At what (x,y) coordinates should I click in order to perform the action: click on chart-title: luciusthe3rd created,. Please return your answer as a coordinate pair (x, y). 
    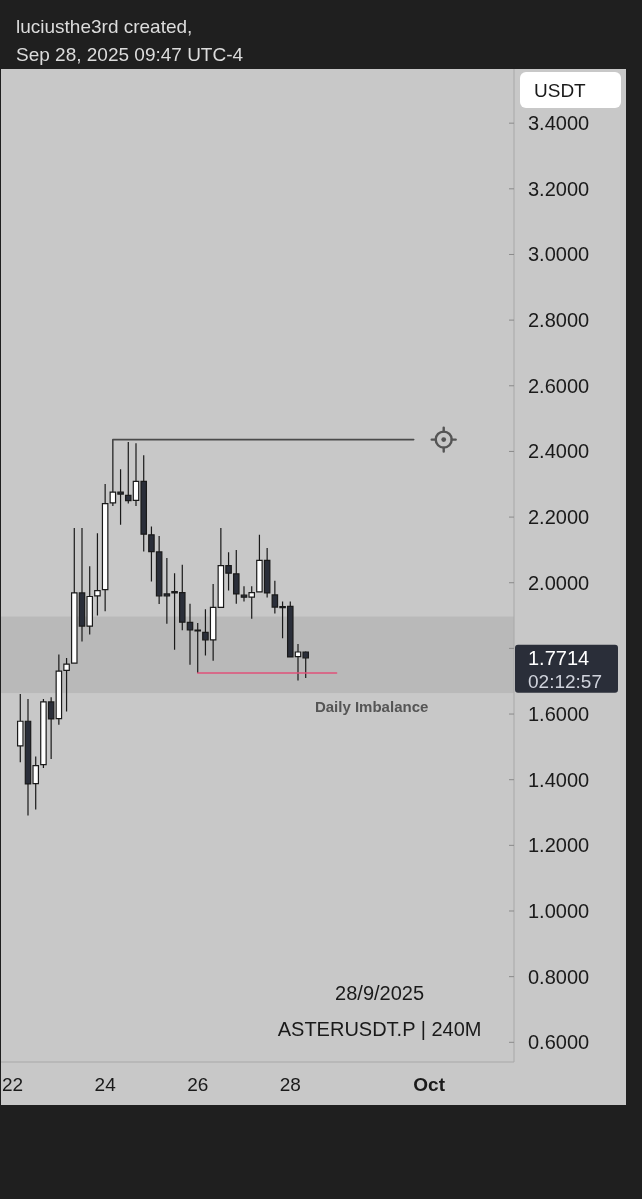
    Looking at the image, I should click on (104, 26).